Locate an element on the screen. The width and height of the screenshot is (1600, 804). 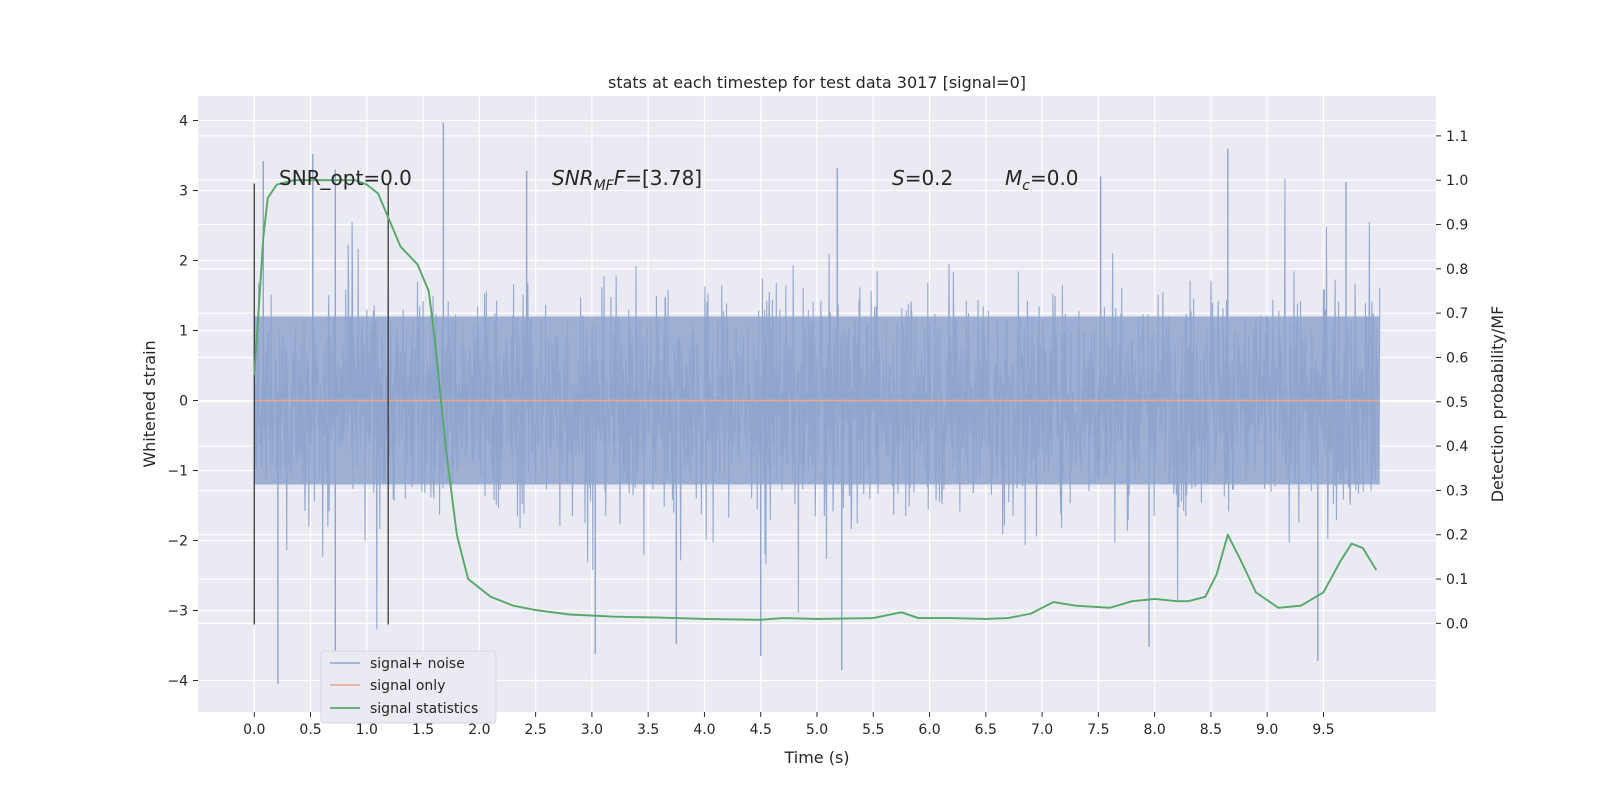
x-tick-label: 6.0 is located at coordinates (929, 730).